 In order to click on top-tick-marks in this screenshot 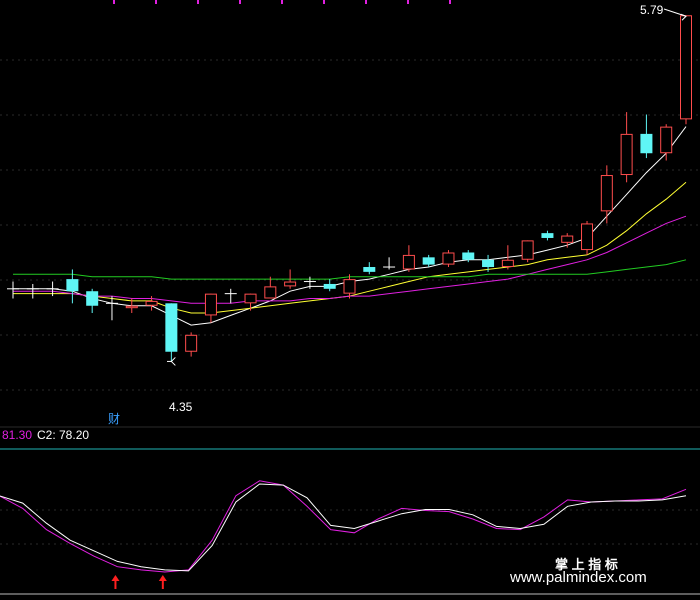, I will do `click(282, 2)`.